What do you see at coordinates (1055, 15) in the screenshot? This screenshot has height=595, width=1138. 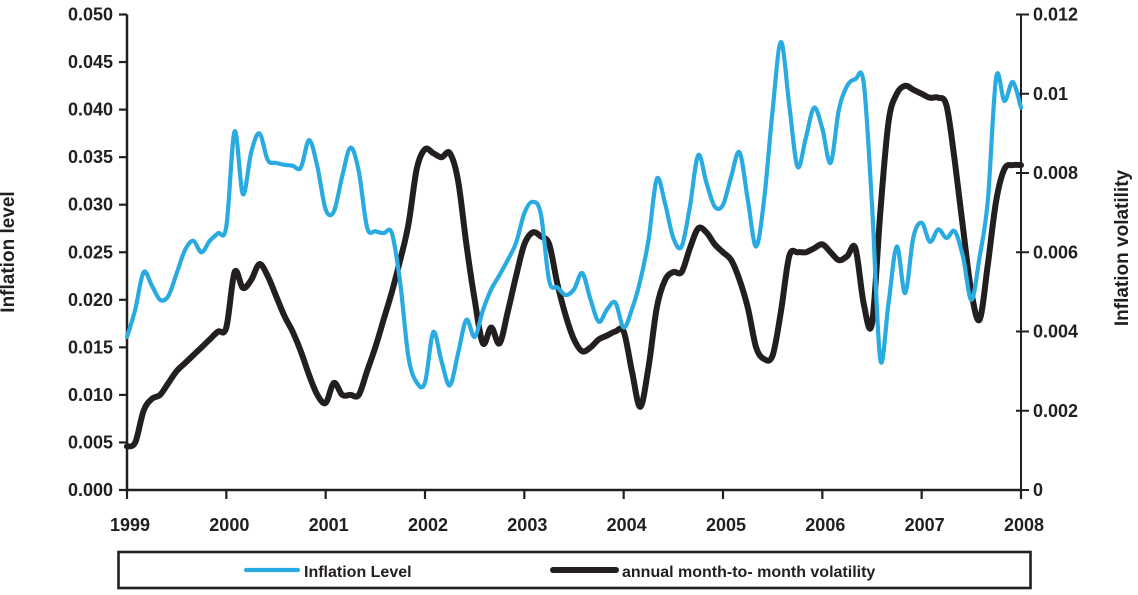 I see `right-axis-tick-label: 0.012` at bounding box center [1055, 15].